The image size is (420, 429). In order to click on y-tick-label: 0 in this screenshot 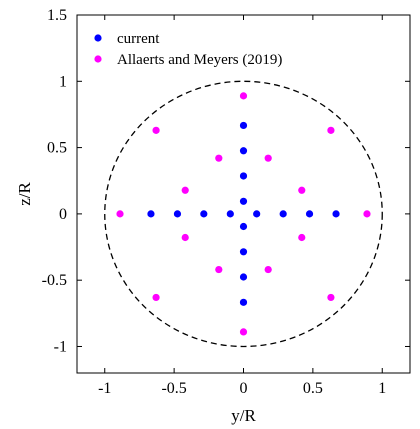, I will do `click(63, 214)`.